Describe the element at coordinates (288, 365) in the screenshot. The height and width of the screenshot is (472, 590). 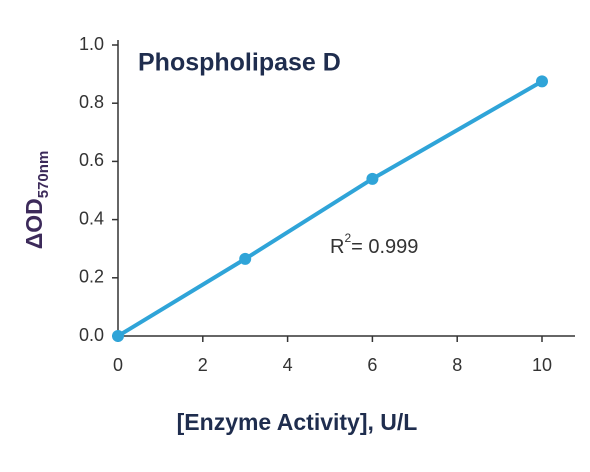
I see `x-tick-label: 4` at that location.